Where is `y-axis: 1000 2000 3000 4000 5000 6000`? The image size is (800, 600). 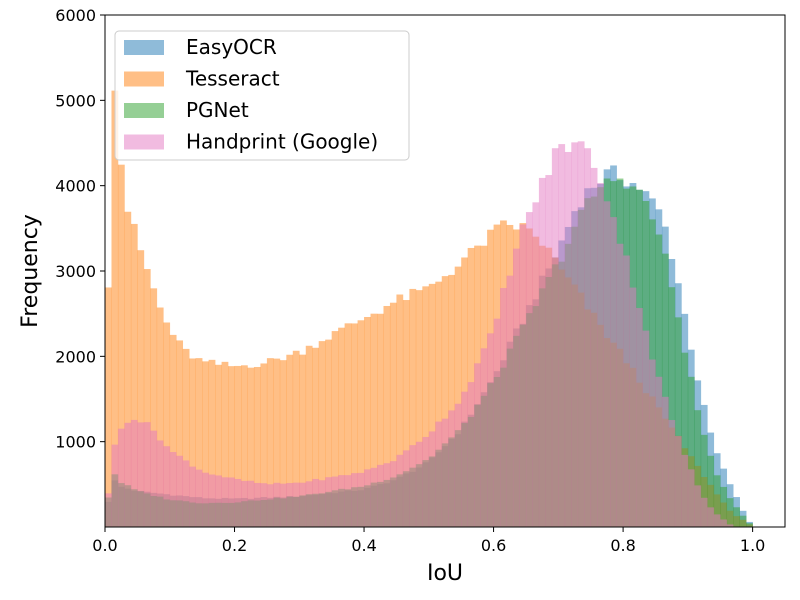 y-axis: 1000 2000 3000 4000 5000 6000 is located at coordinates (80, 229).